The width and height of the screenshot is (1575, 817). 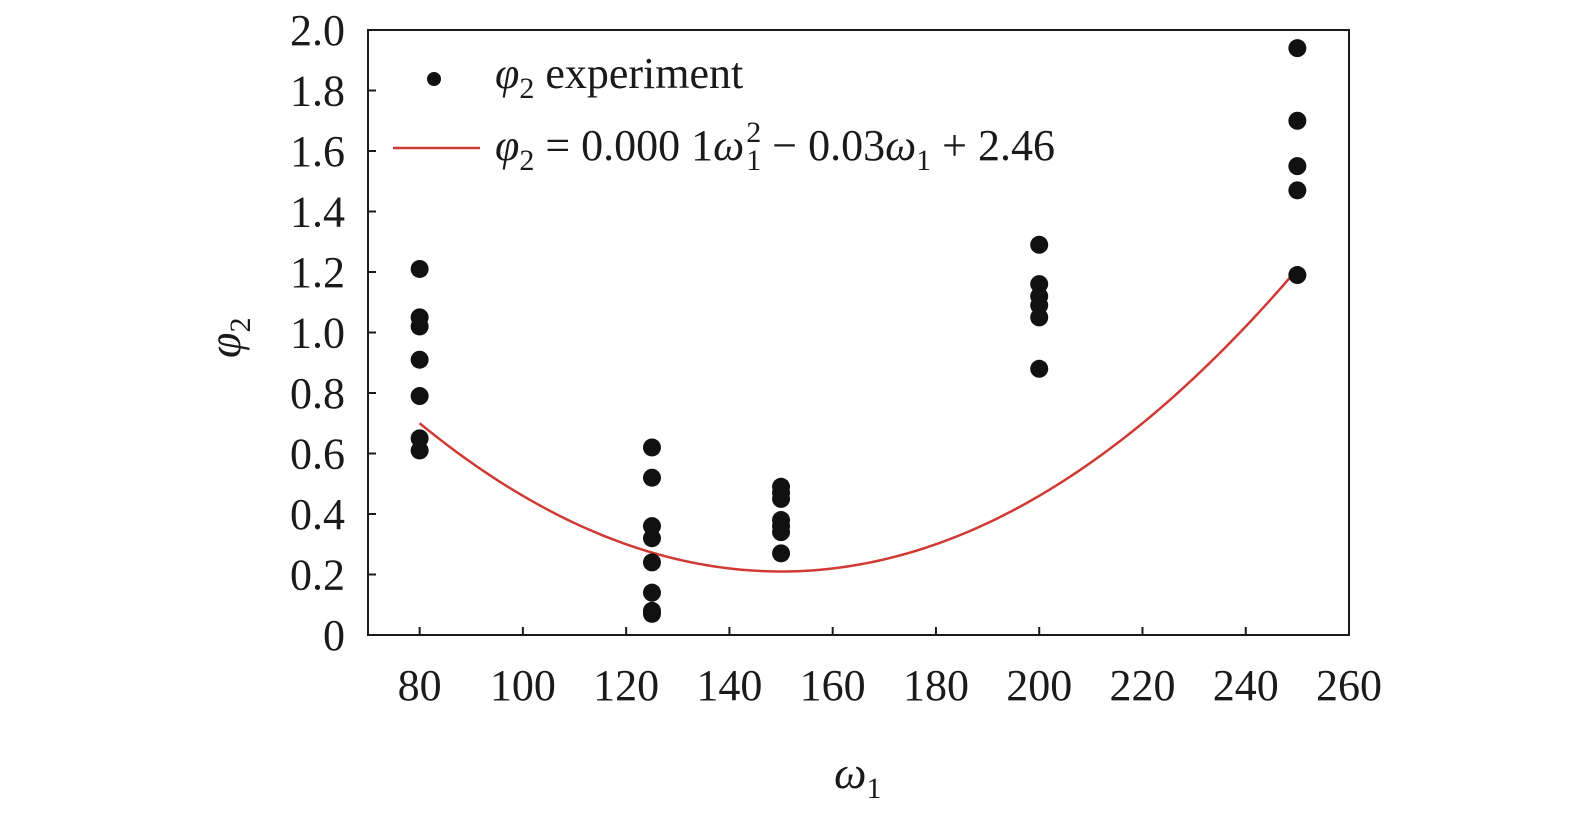 What do you see at coordinates (993, 145) in the screenshot?
I see `legend-fit-end: + 2.46` at bounding box center [993, 145].